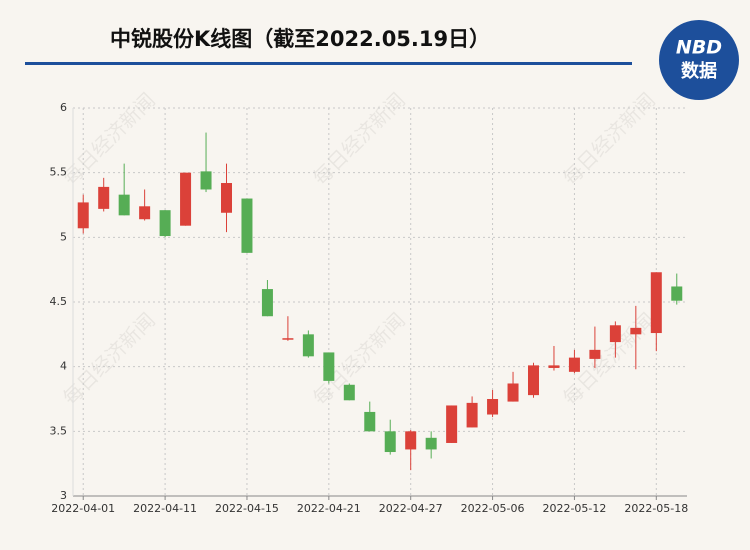 This screenshot has height=550, width=750. What do you see at coordinates (59, 172) in the screenshot?
I see `y-tick-label: 5.5` at bounding box center [59, 172].